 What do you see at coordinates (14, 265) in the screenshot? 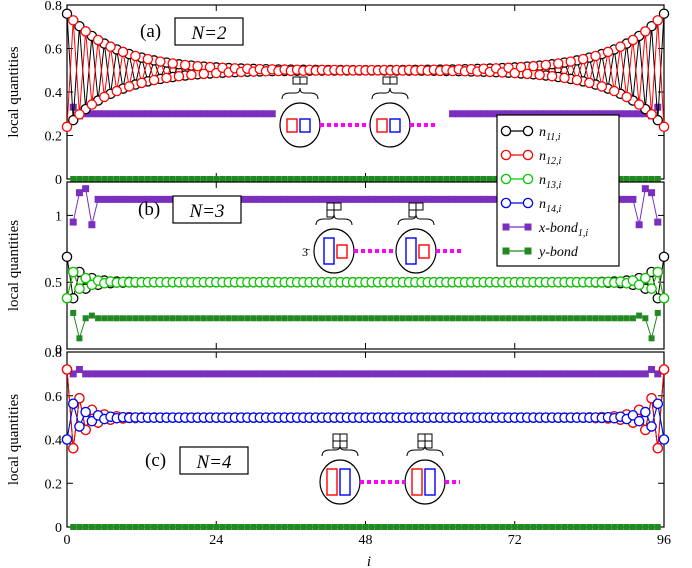
I see `y-axis-label: local quantities` at bounding box center [14, 265].